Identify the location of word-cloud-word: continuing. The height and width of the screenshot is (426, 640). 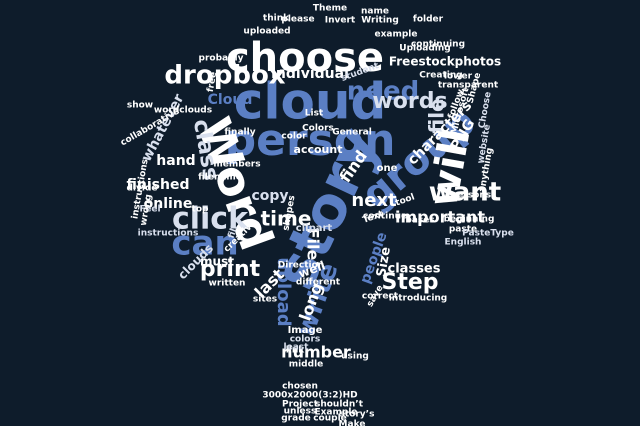
(438, 45).